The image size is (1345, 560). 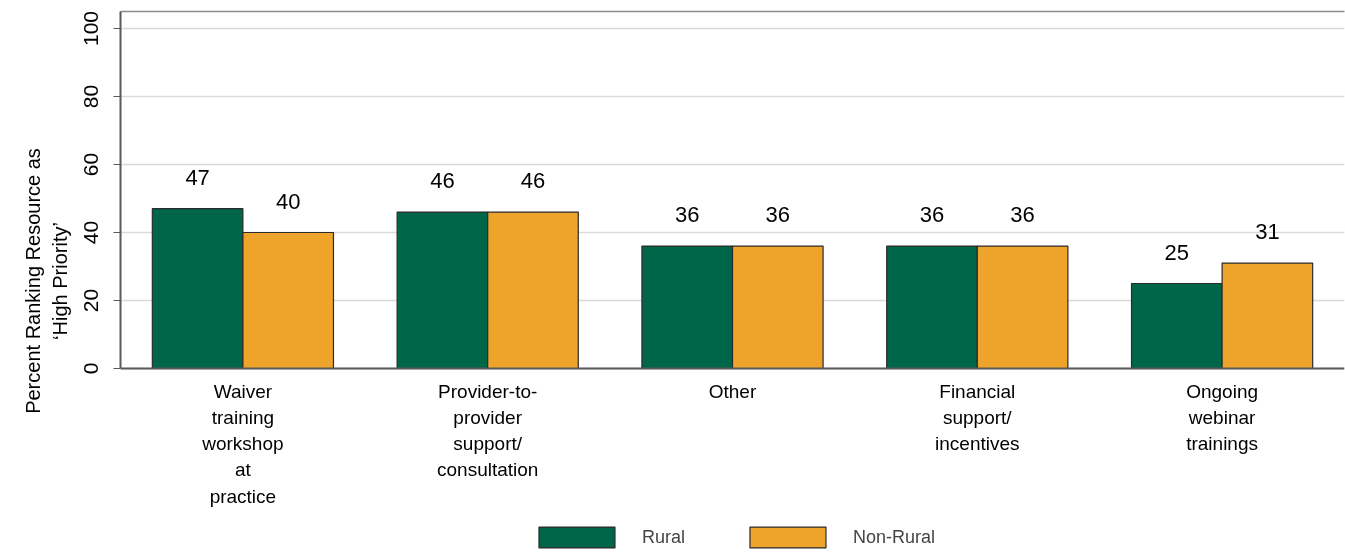 What do you see at coordinates (46, 281) in the screenshot?
I see `y-axis-title: Percent Ranking Resource as ‘High Priority’` at bounding box center [46, 281].